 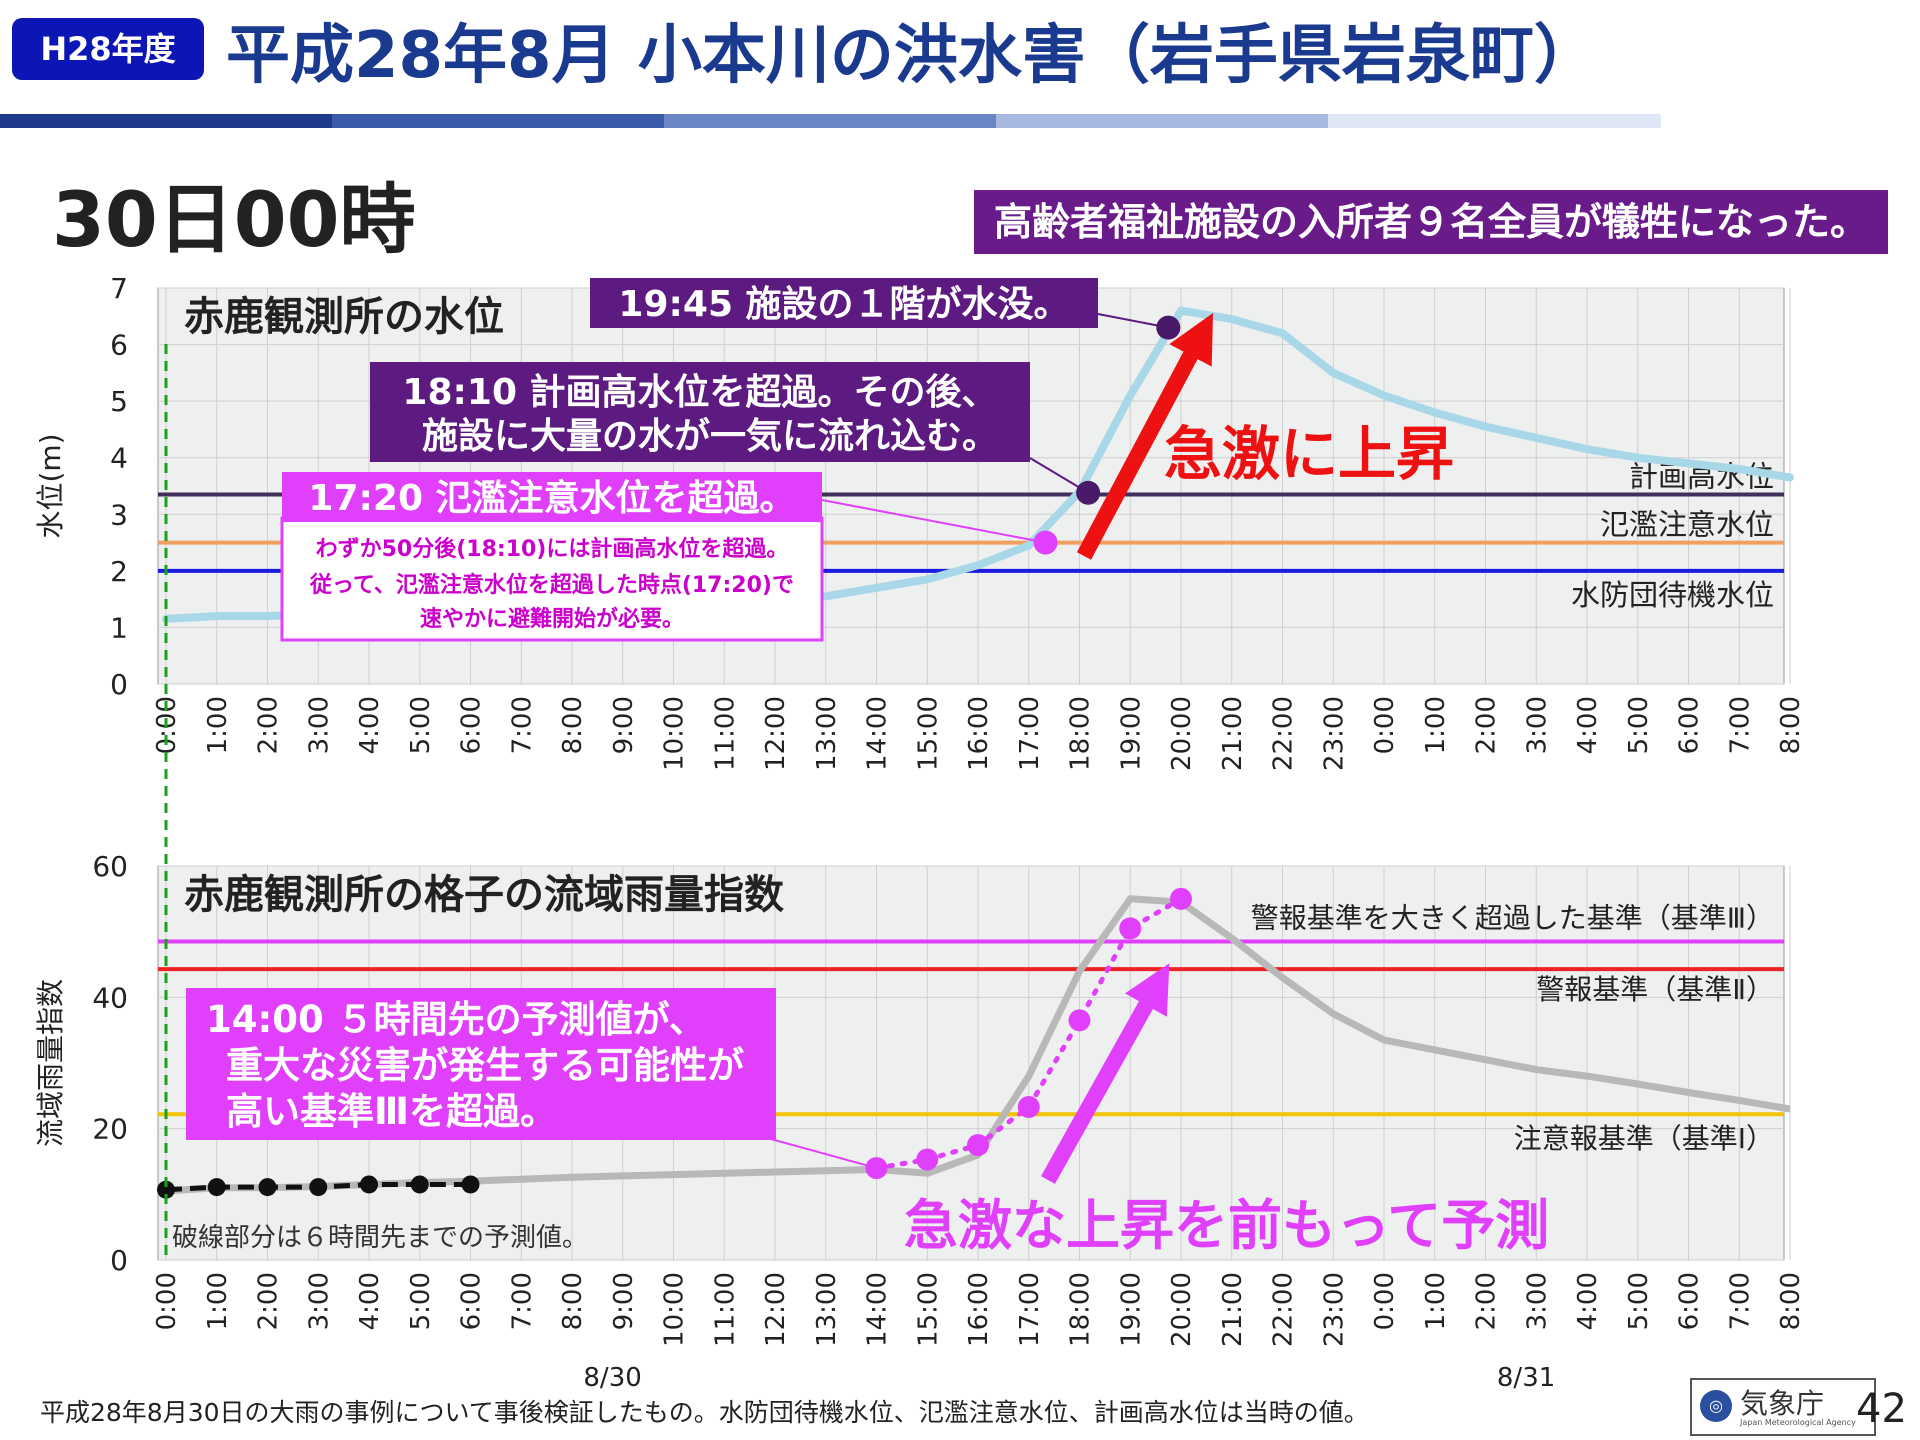 I want to click on agency-logo-en: Japan Meteorological Agency, so click(x=1798, y=1422).